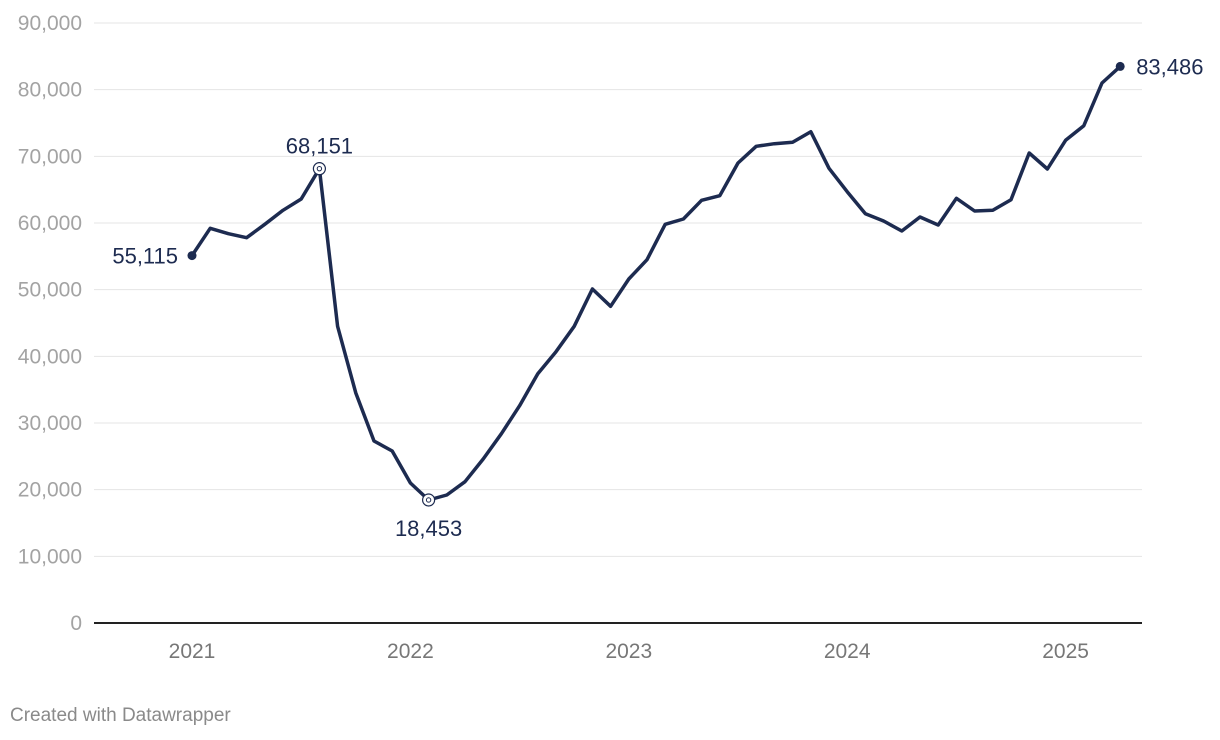  I want to click on annotation-label: 83,486, so click(1169, 66).